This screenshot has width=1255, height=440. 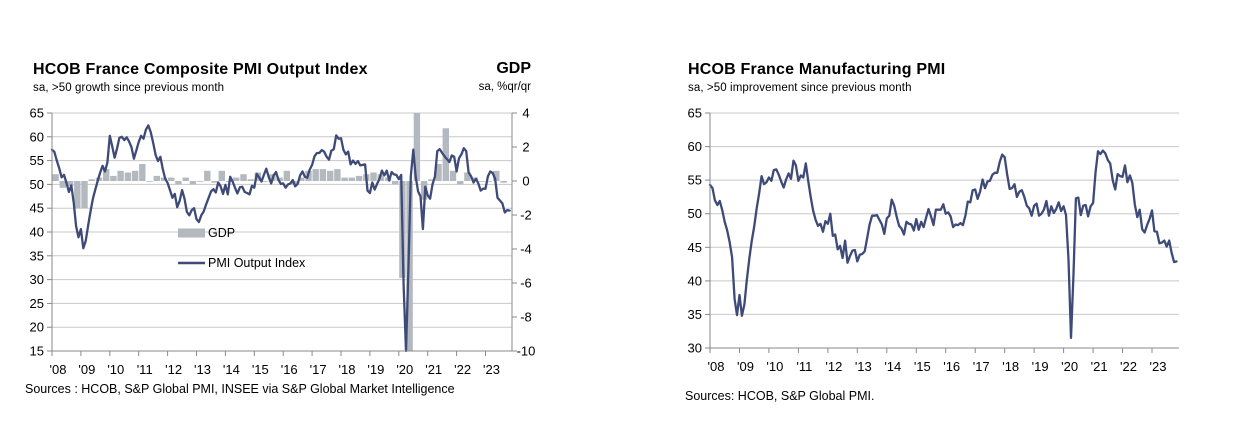 I want to click on legend-bar-swatch, so click(x=191, y=233).